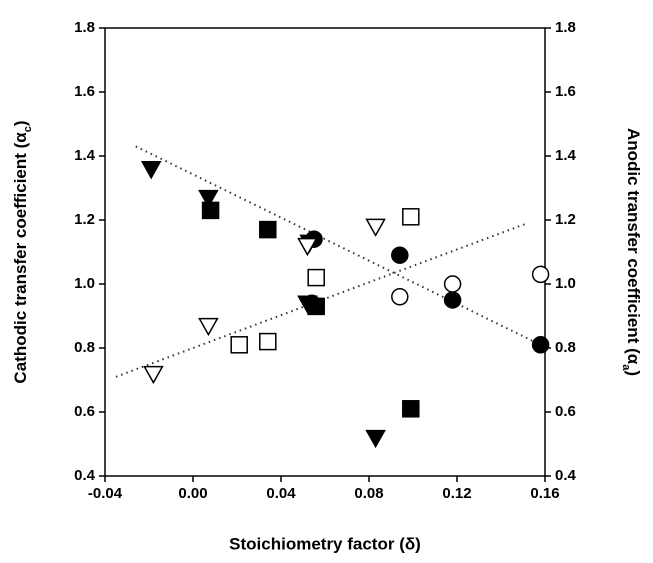 Image resolution: width=653 pixels, height=563 pixels. What do you see at coordinates (368, 493) in the screenshot?
I see `x-tick-label: 0.08` at bounding box center [368, 493].